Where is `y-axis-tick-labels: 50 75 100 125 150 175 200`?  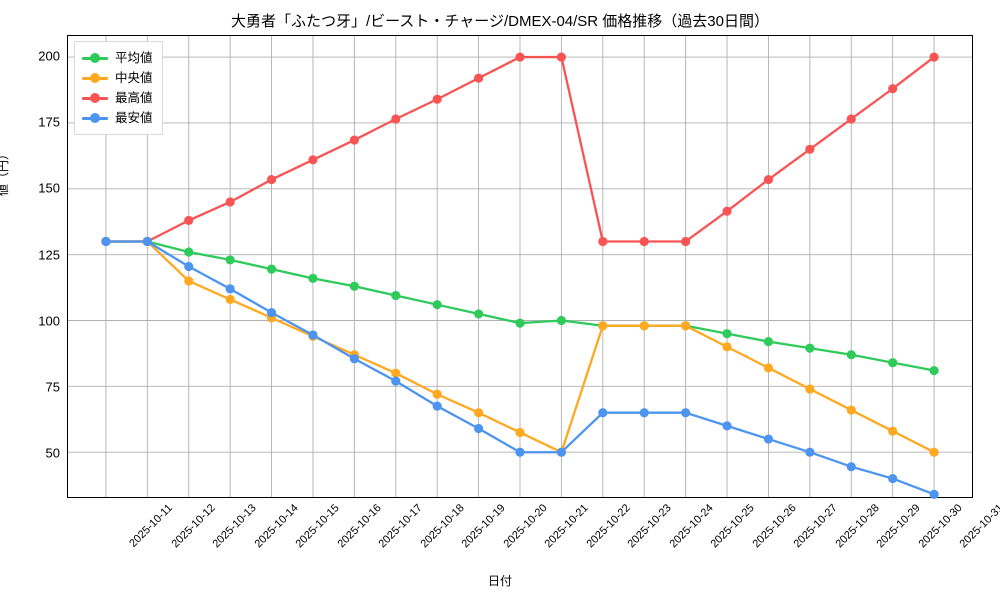
y-axis-tick-labels: 50 75 100 125 150 175 200 is located at coordinates (30, 266).